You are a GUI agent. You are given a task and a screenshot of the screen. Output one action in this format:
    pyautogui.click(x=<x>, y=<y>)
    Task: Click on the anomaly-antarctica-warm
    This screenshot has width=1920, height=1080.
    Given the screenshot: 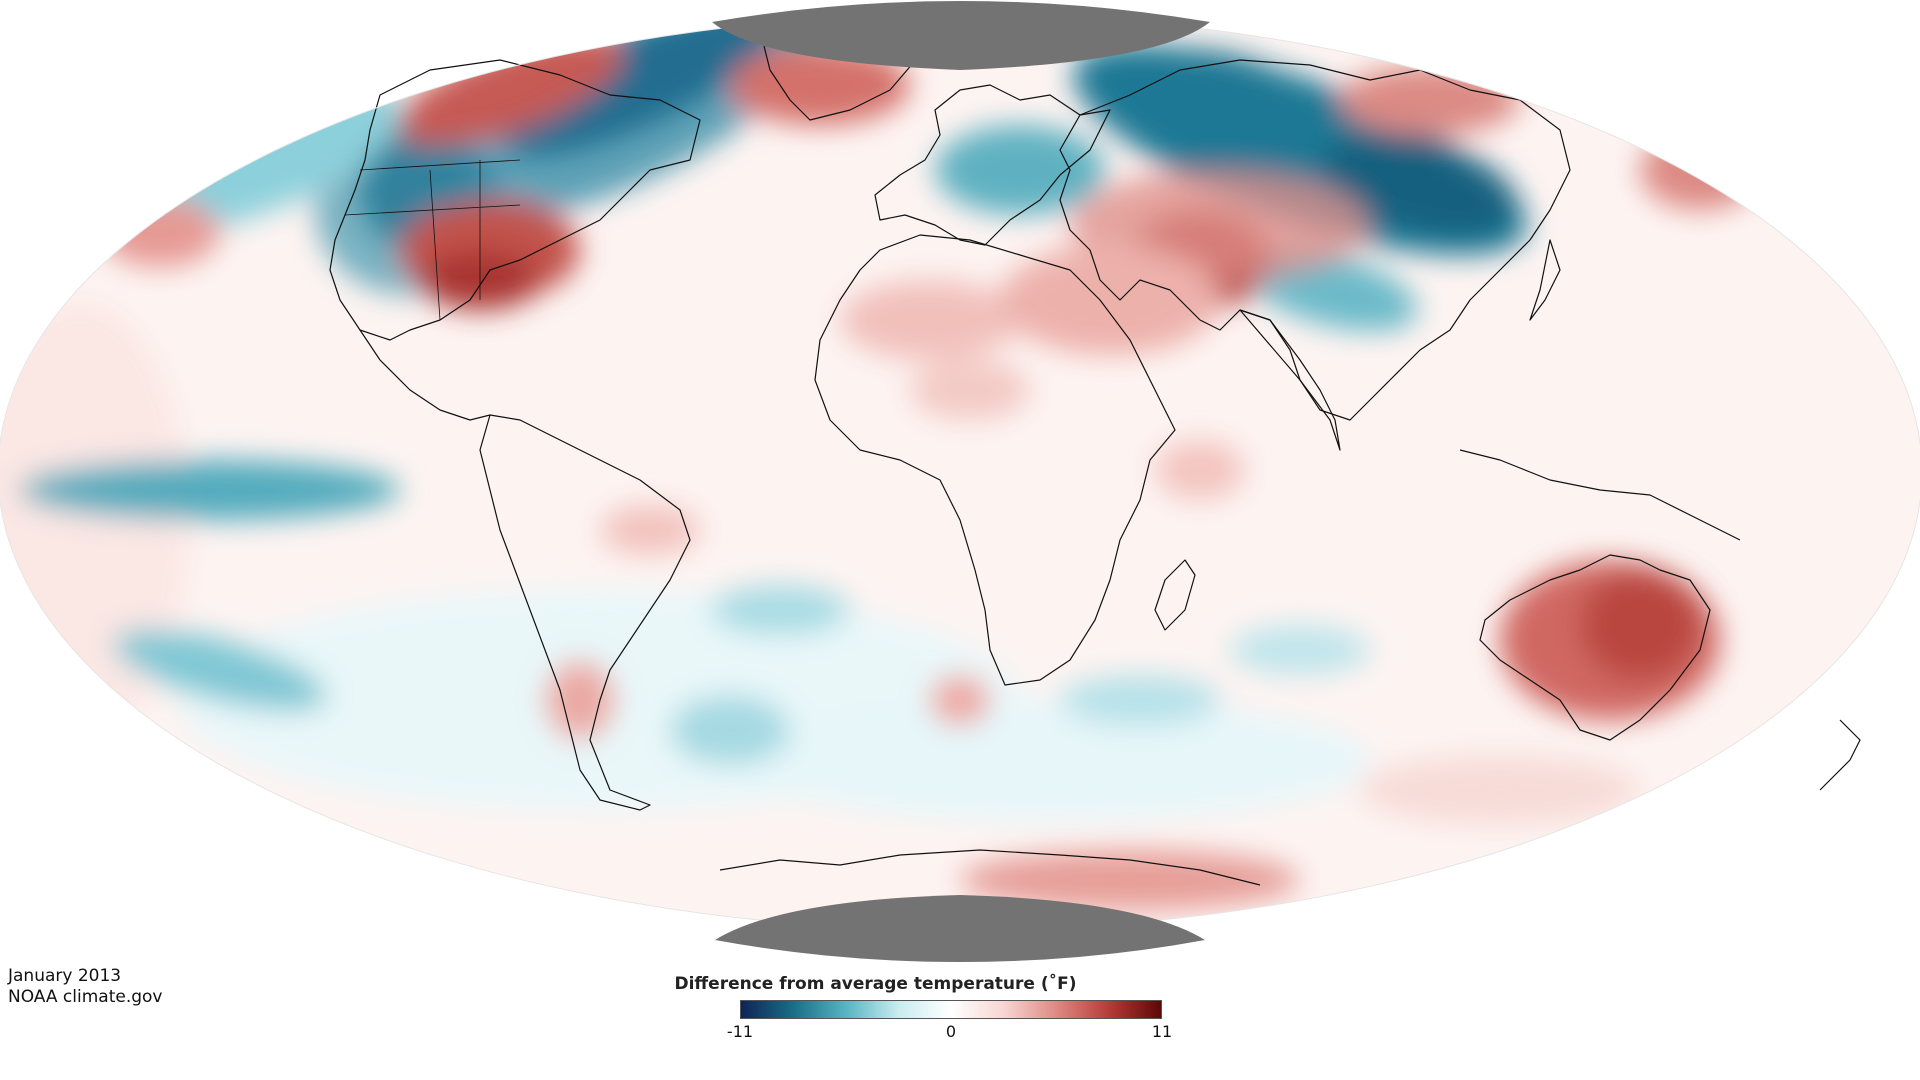 What is the action you would take?
    pyautogui.click(x=1130, y=880)
    